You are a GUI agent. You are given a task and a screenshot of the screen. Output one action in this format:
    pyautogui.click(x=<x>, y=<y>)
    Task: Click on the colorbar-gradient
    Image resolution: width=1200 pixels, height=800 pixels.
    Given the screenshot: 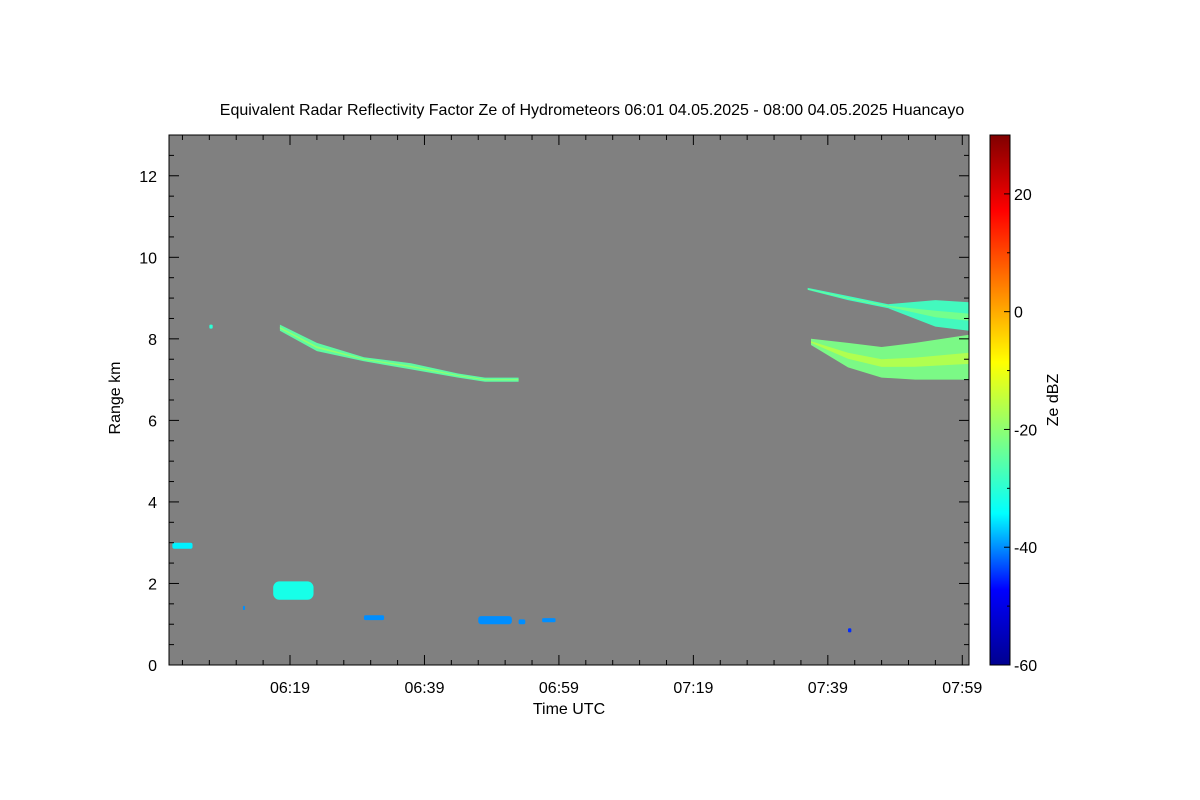 What is the action you would take?
    pyautogui.click(x=1000, y=400)
    